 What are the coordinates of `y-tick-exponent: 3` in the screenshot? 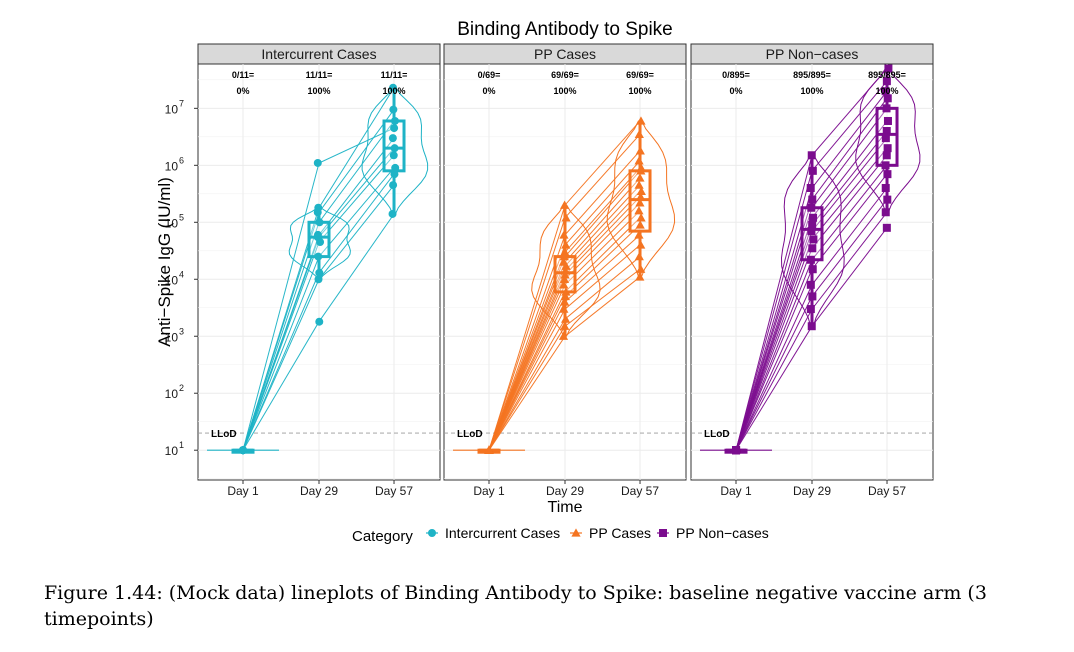 It's located at (181, 331).